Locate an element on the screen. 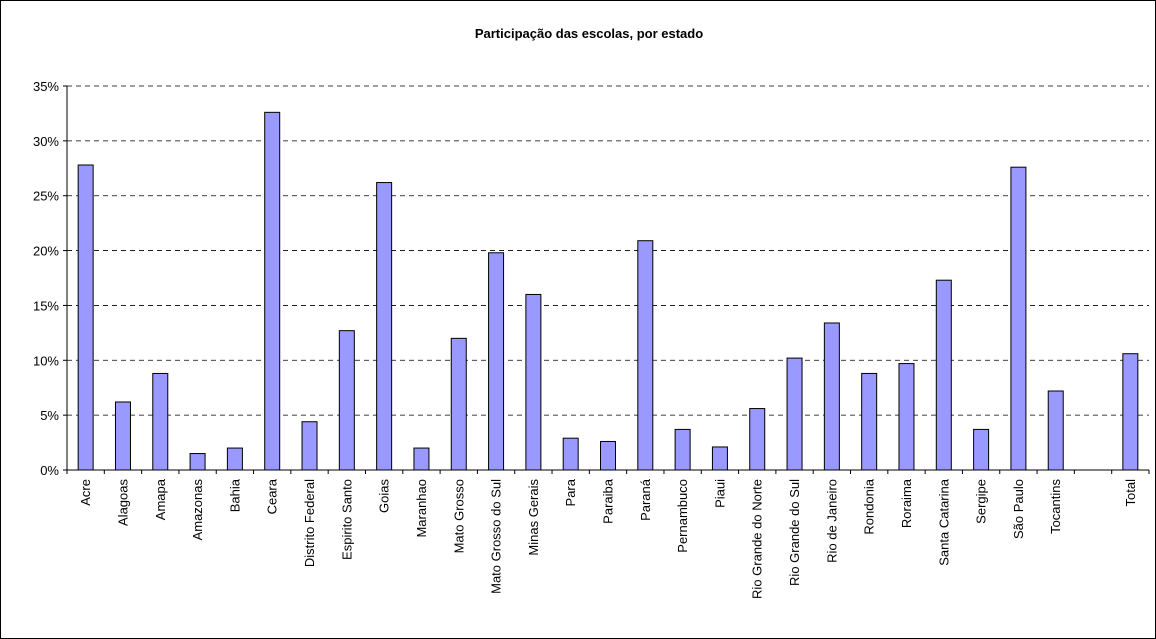 This screenshot has height=639, width=1156. x-category-label: Tocantins is located at coordinates (1055, 506).